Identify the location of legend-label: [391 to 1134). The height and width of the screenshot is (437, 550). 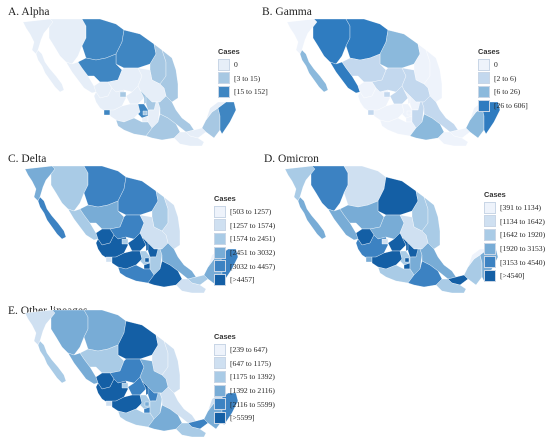
(521, 208).